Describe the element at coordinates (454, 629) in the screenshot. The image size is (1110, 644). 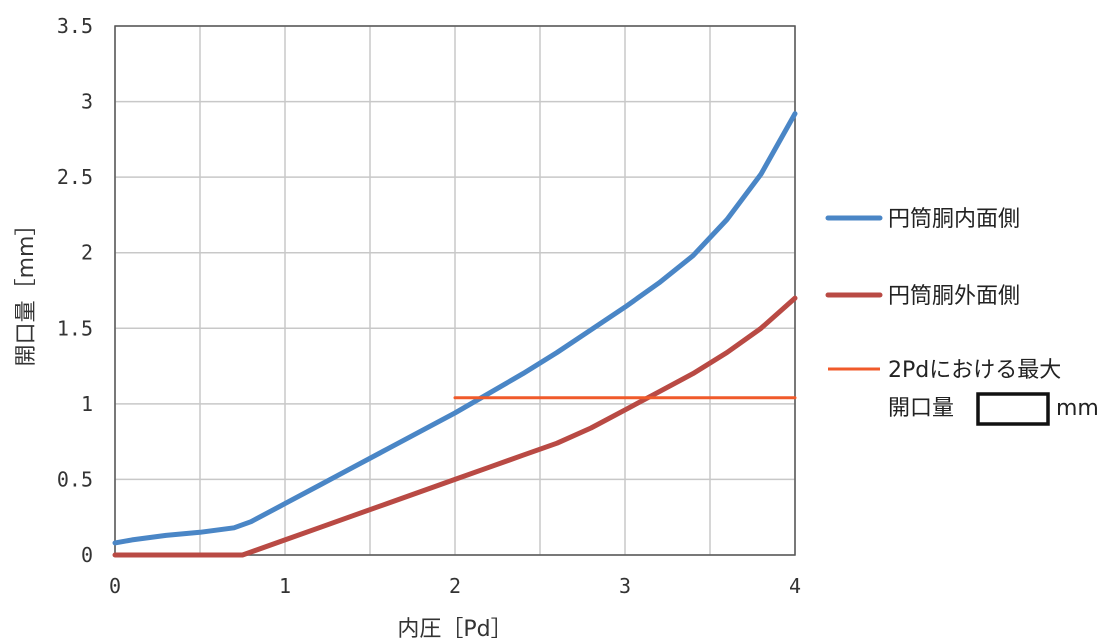
I see `x-axis-title: 内圧［Pd］` at that location.